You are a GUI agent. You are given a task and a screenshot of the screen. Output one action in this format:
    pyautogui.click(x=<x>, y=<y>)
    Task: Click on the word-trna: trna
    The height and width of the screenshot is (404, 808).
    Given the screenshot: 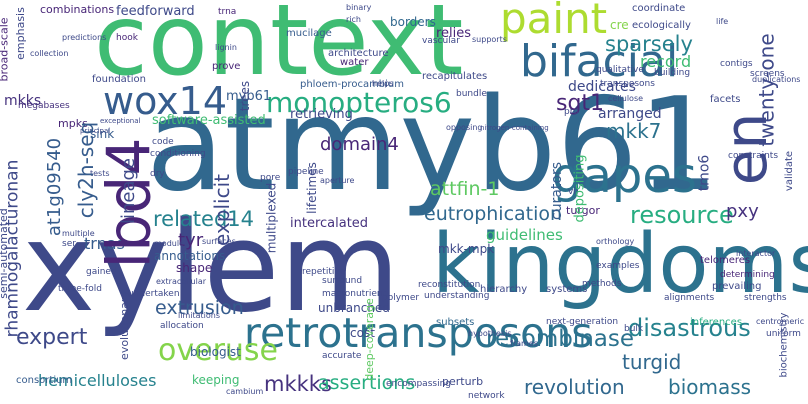 What is the action you would take?
    pyautogui.click(x=227, y=12)
    